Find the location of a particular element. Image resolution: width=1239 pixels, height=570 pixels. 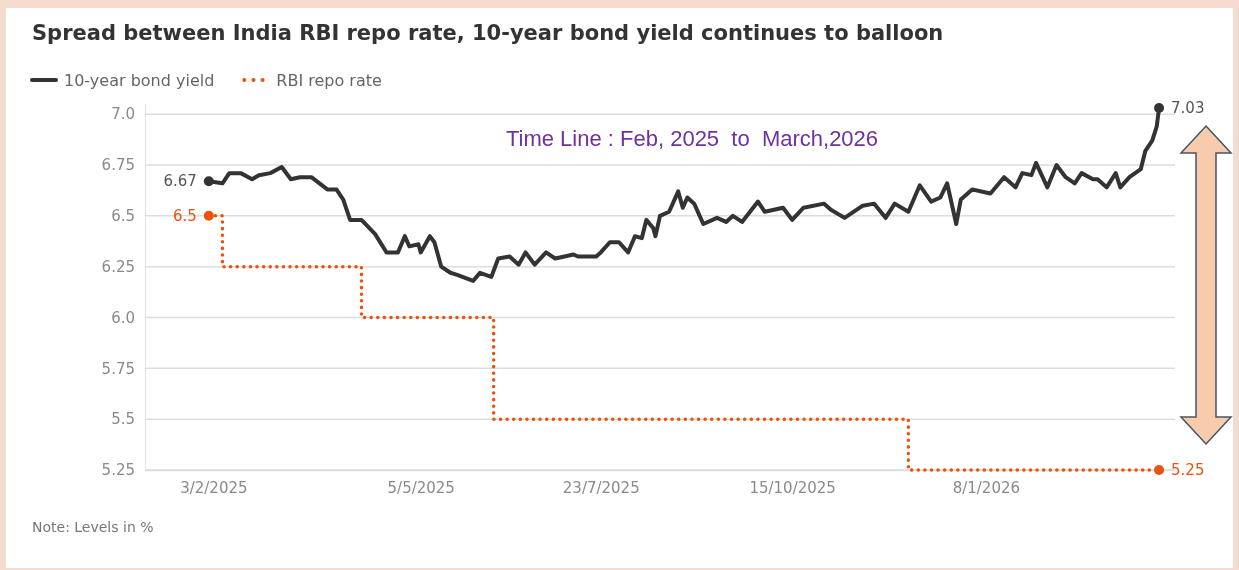

chart-title: Spread between India RBI repo rate, 10-year bond yield continues to balloon is located at coordinates (488, 33).